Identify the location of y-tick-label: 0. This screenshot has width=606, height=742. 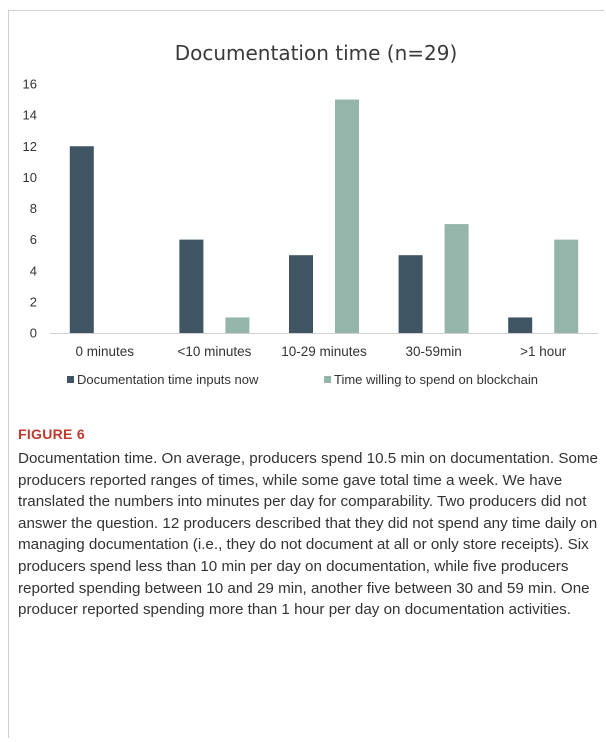
(33, 333).